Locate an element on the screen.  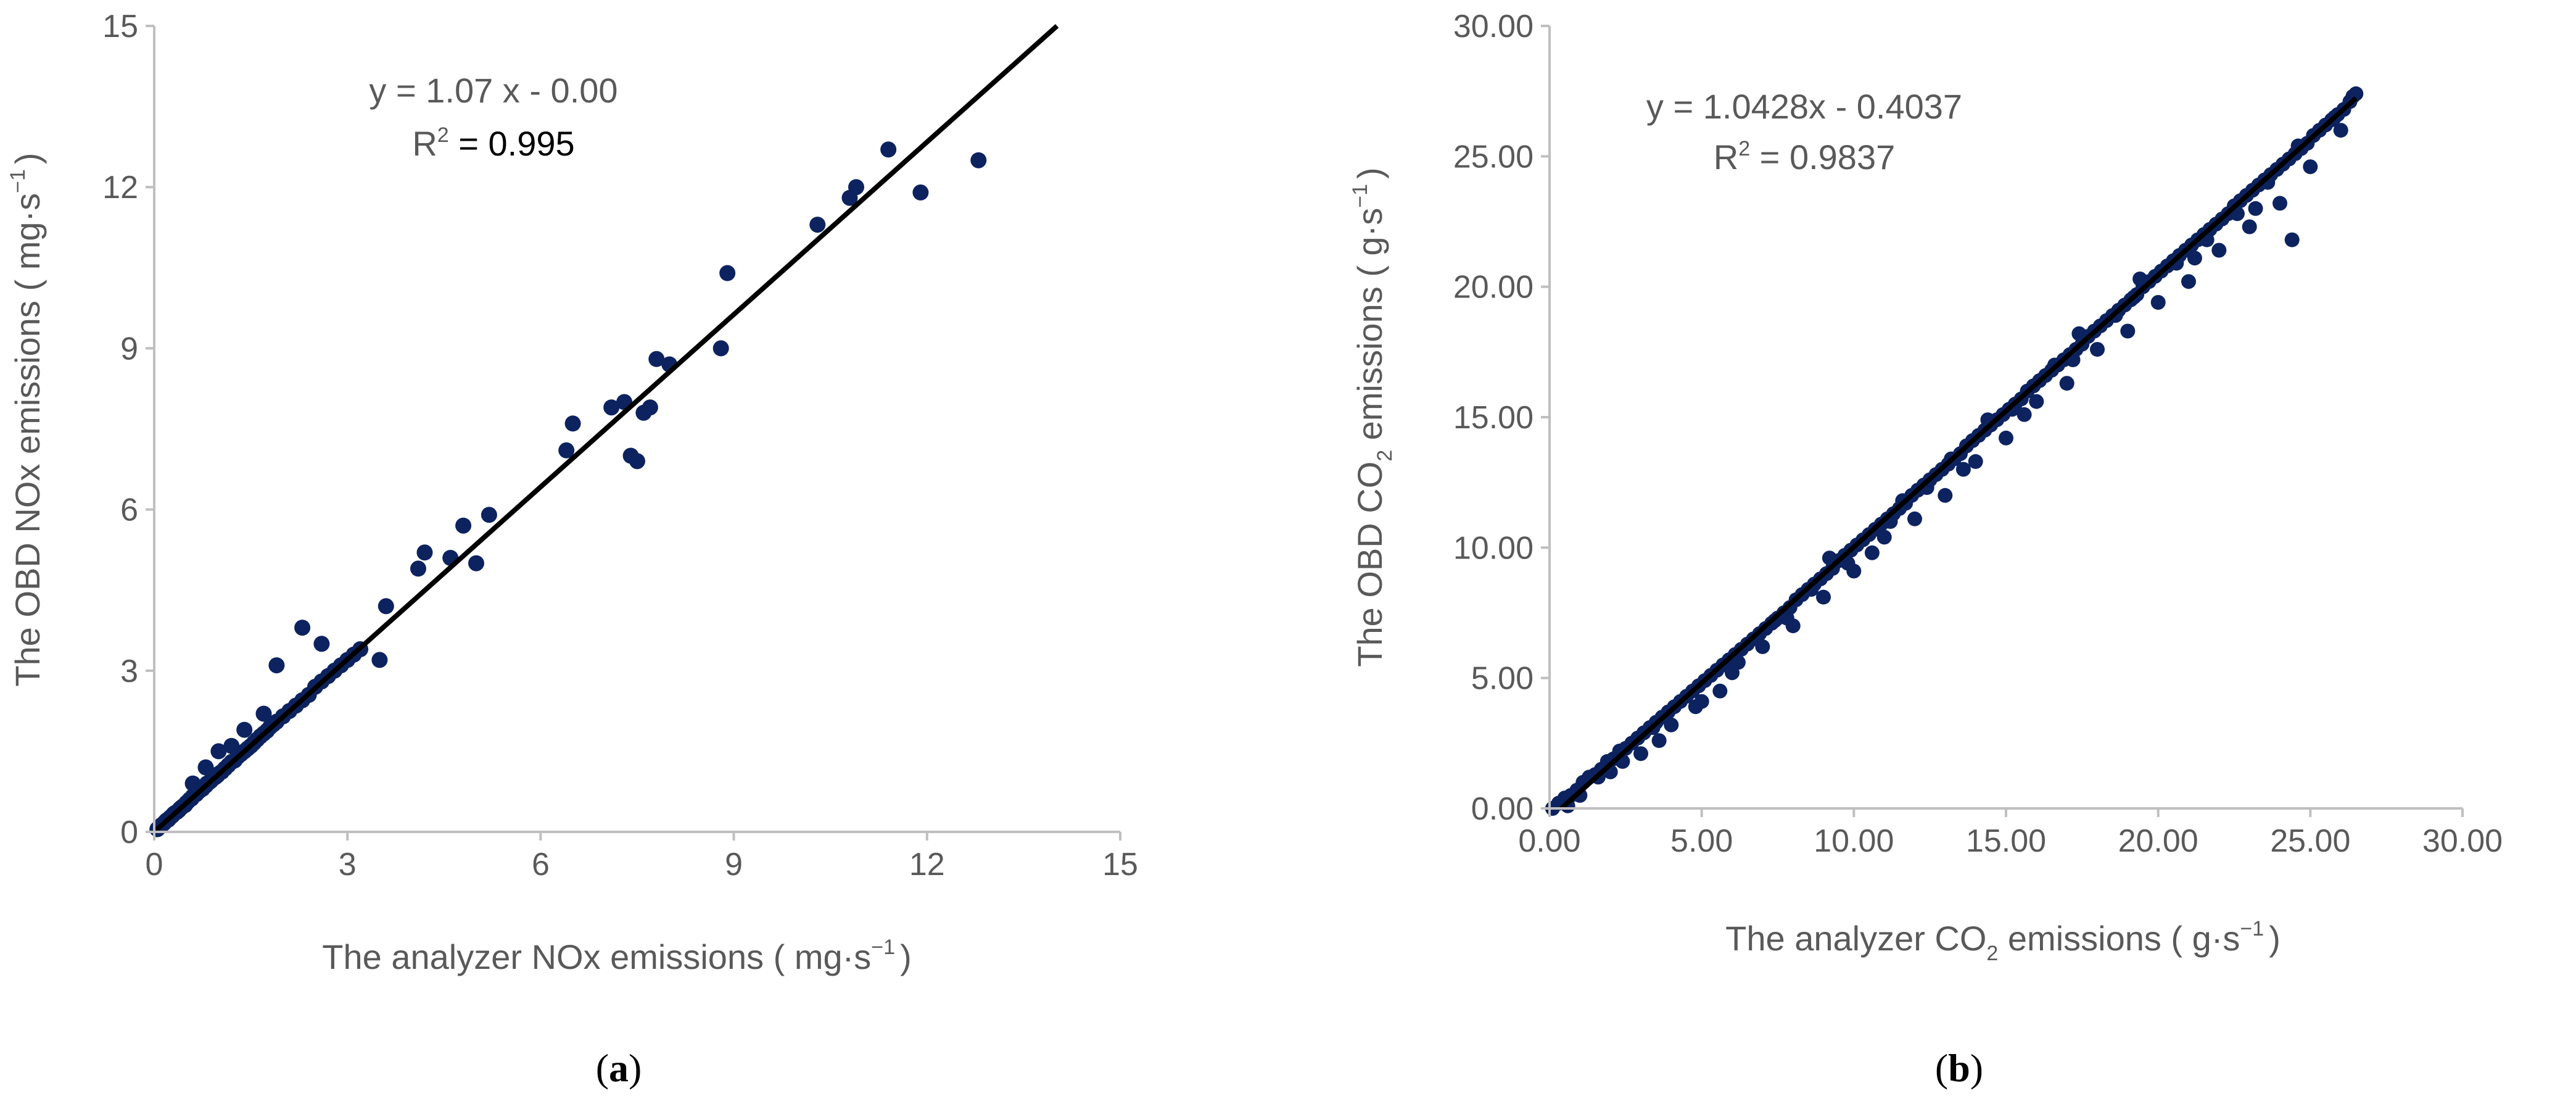
x-tick-label: 10.00 is located at coordinates (1854, 841).